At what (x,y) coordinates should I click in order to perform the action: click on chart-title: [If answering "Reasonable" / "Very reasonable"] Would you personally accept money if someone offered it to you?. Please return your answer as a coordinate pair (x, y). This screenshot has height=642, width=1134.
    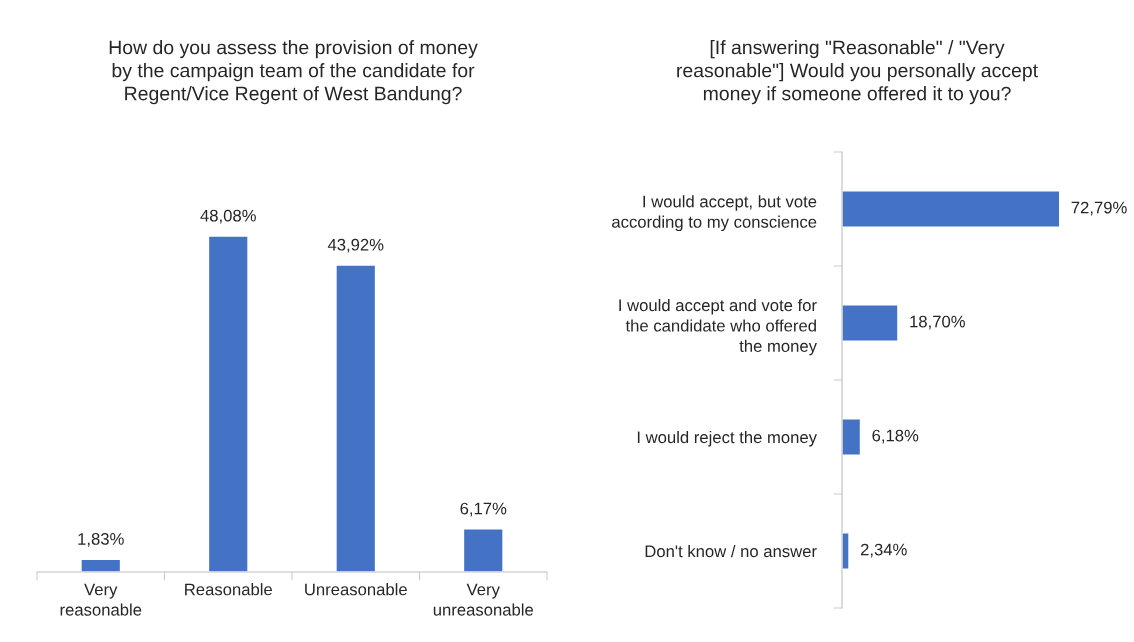
    Looking at the image, I should click on (857, 72).